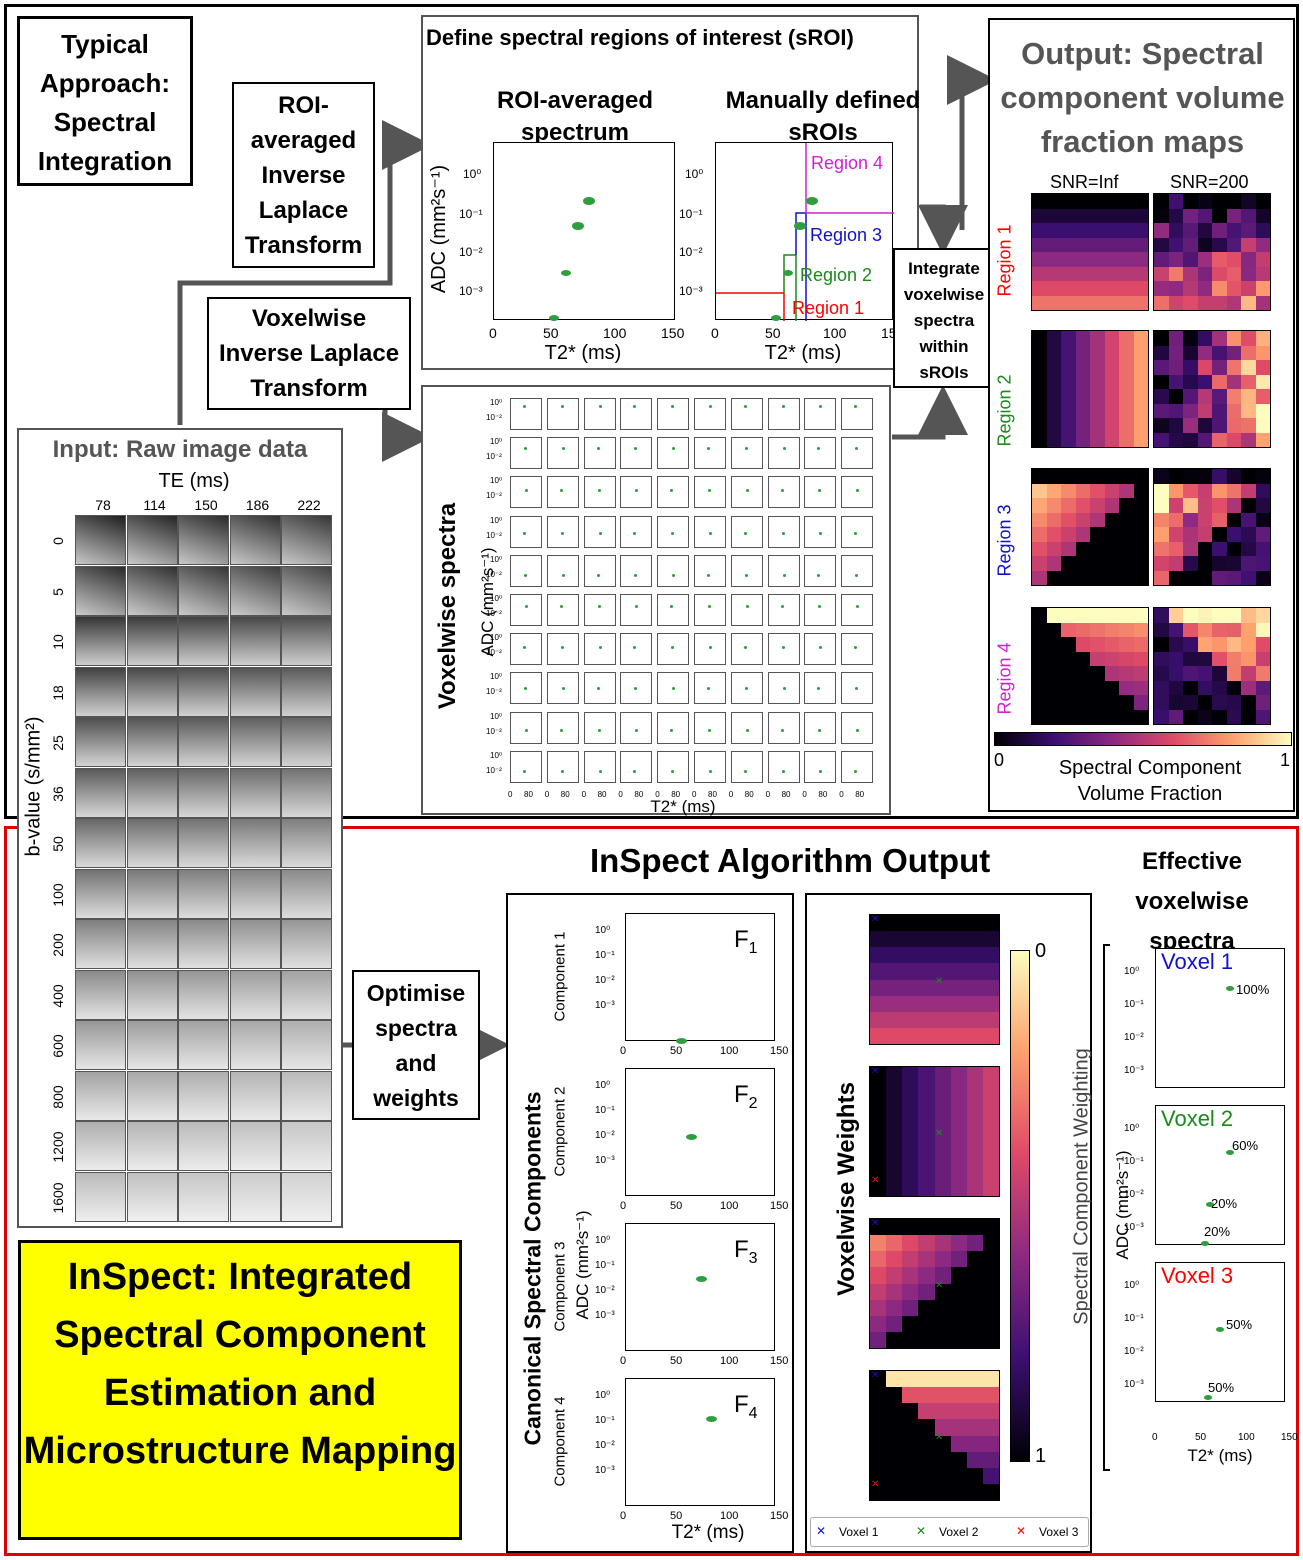 The height and width of the screenshot is (1560, 1303). I want to click on effective-xtick: 0, so click(1155, 1437).